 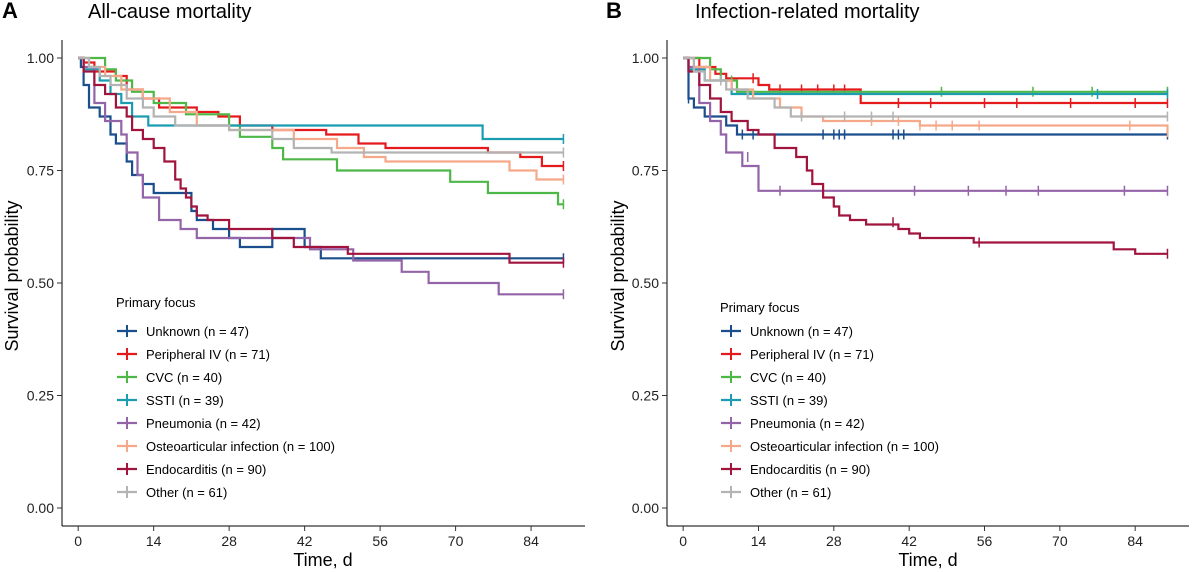 What do you see at coordinates (807, 12) in the screenshot?
I see `panel-title: Infection-related mortality` at bounding box center [807, 12].